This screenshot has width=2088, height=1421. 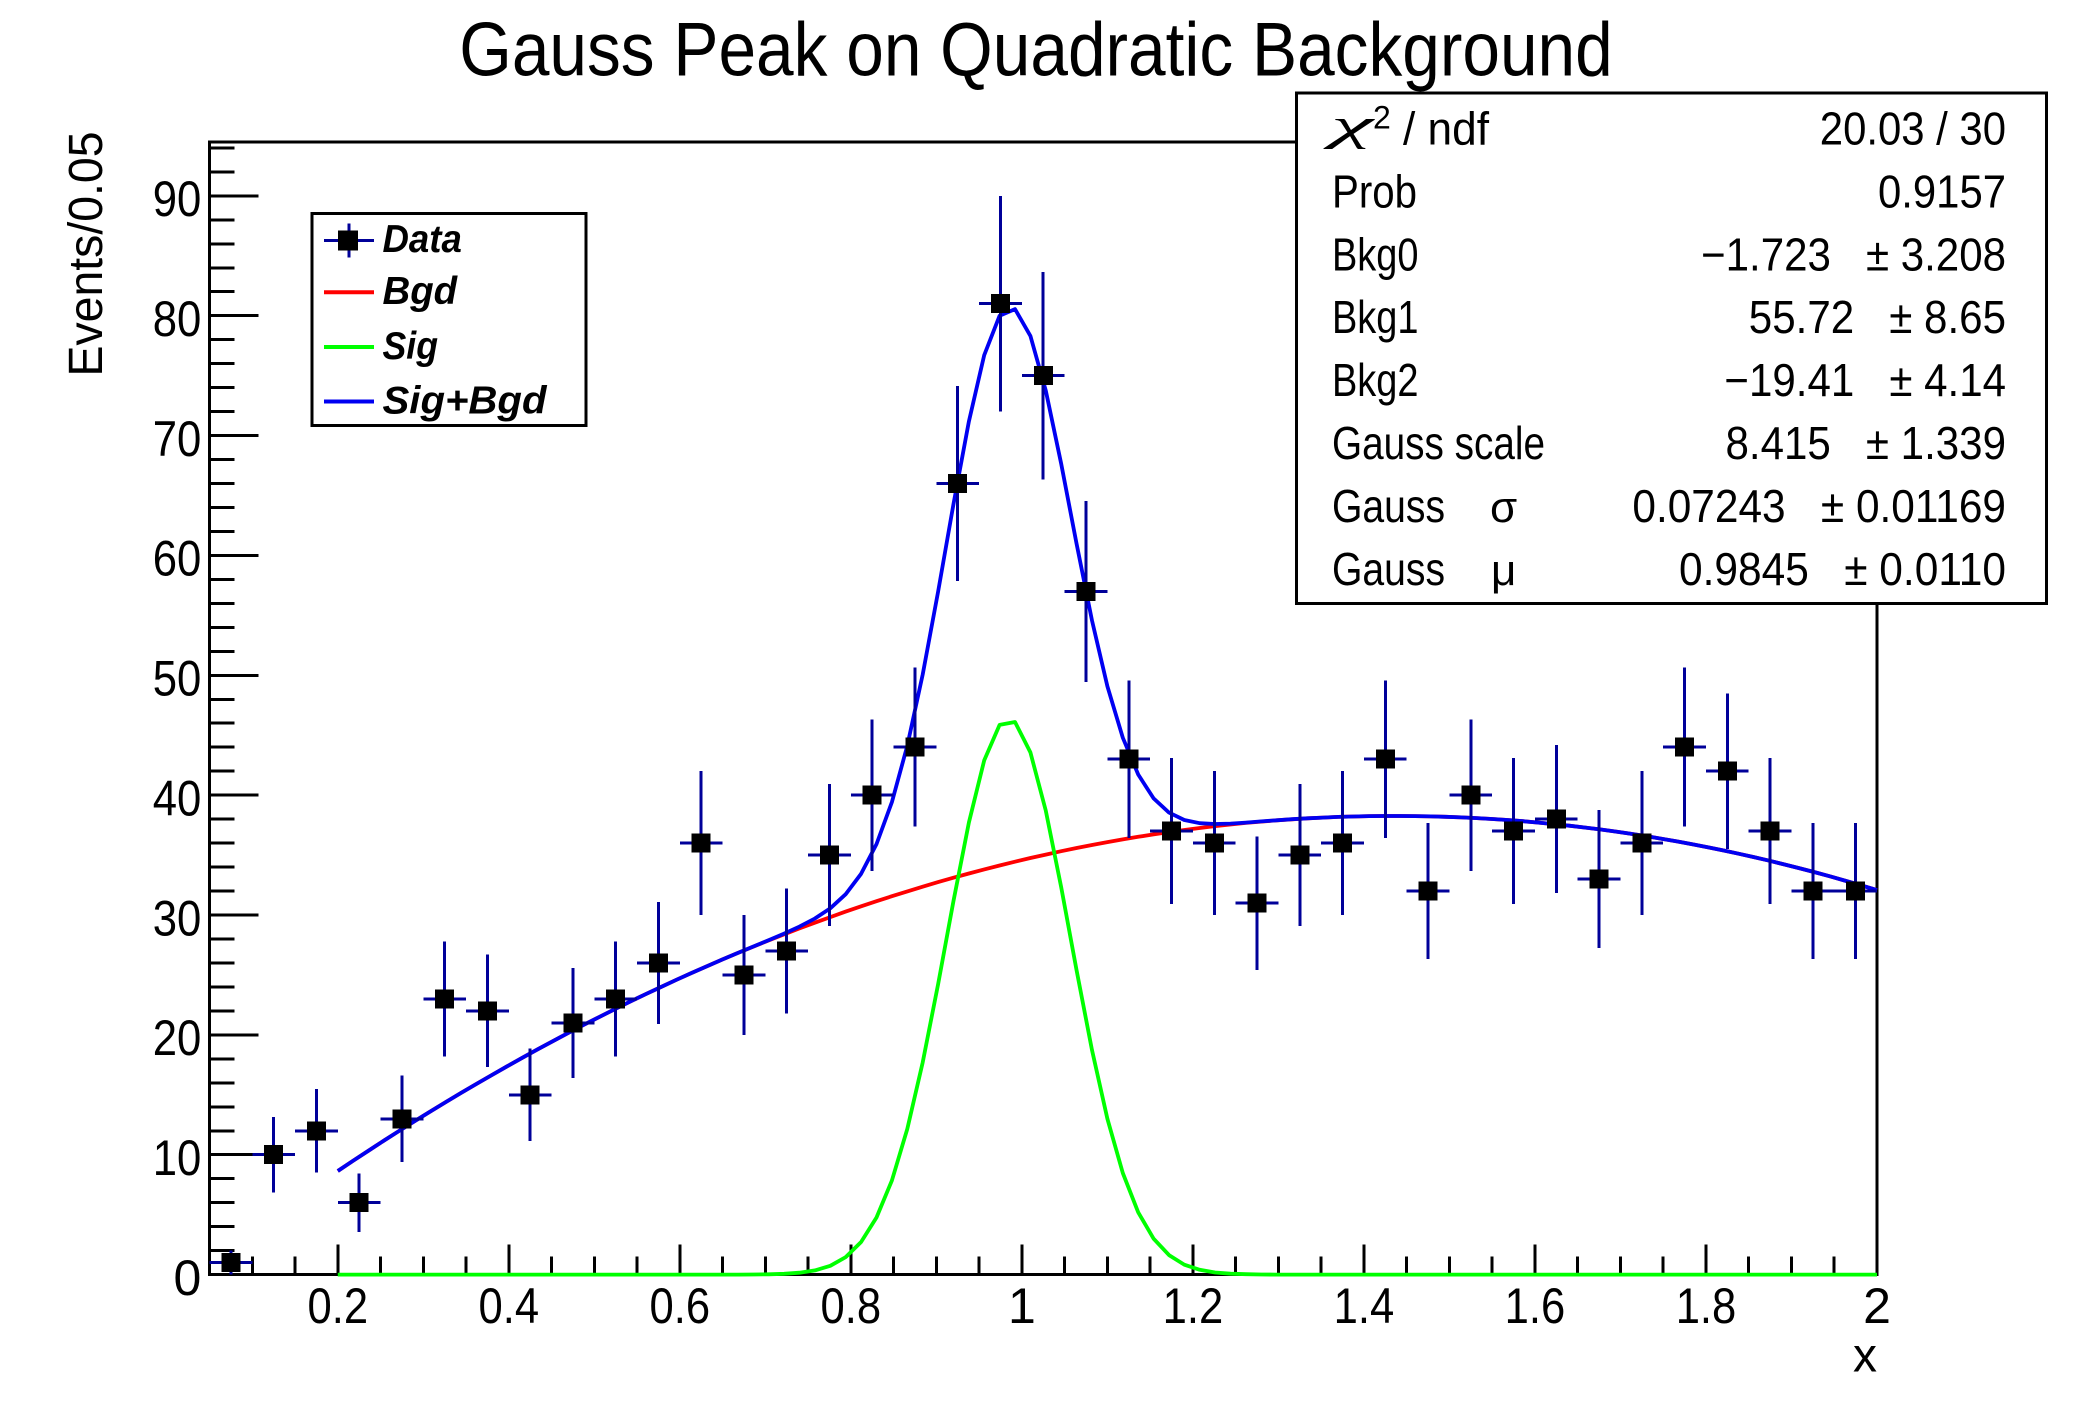 I want to click on svg-text: μ, so click(x=1503, y=570).